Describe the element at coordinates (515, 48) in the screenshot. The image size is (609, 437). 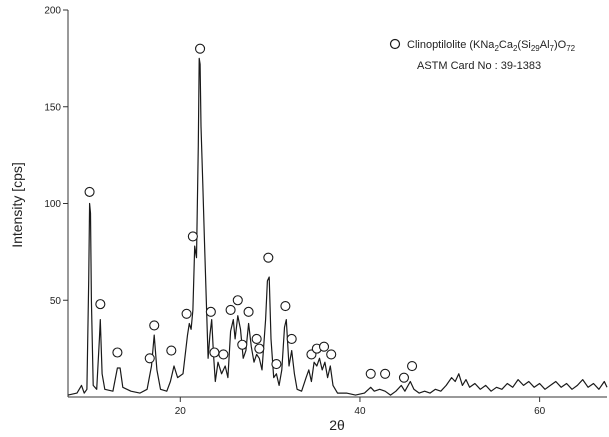
I see `legend-sub-2: 2` at that location.